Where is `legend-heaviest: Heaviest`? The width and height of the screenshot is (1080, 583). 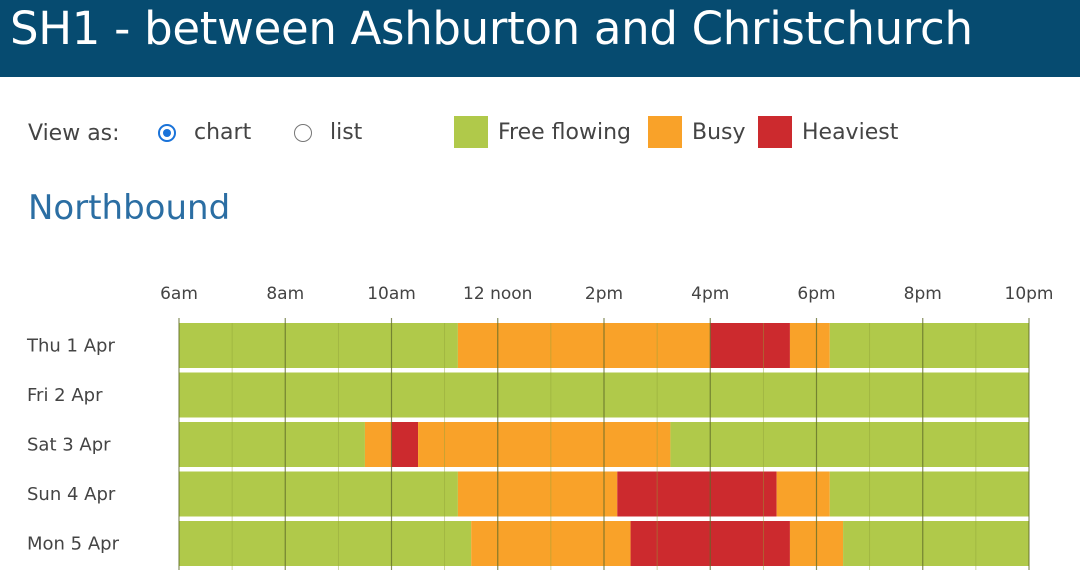
legend-heaviest: Heaviest is located at coordinates (828, 132).